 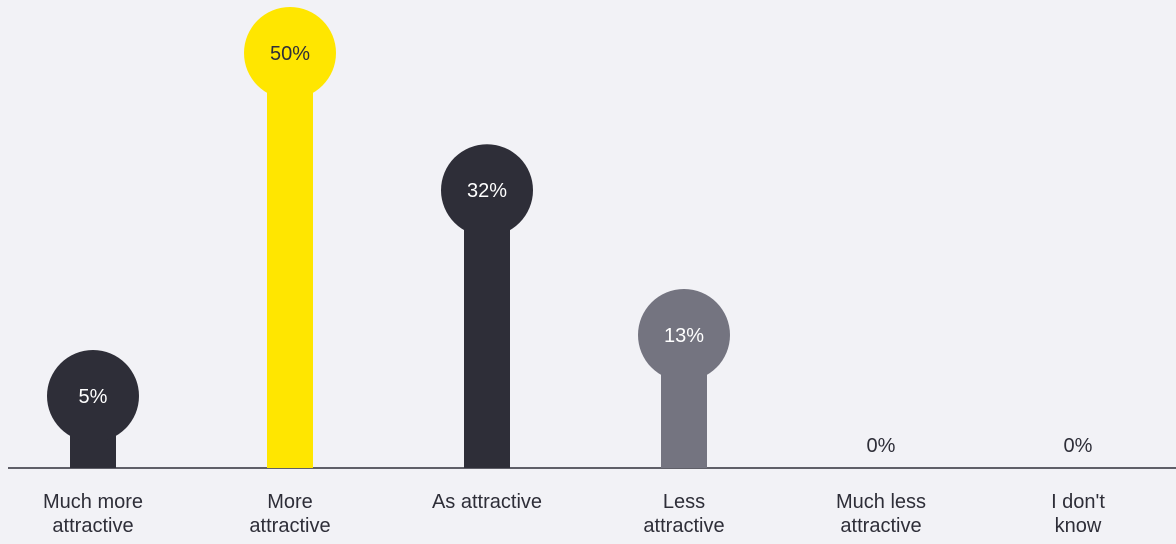 I want to click on bar-head-as-attractive, so click(x=487, y=190).